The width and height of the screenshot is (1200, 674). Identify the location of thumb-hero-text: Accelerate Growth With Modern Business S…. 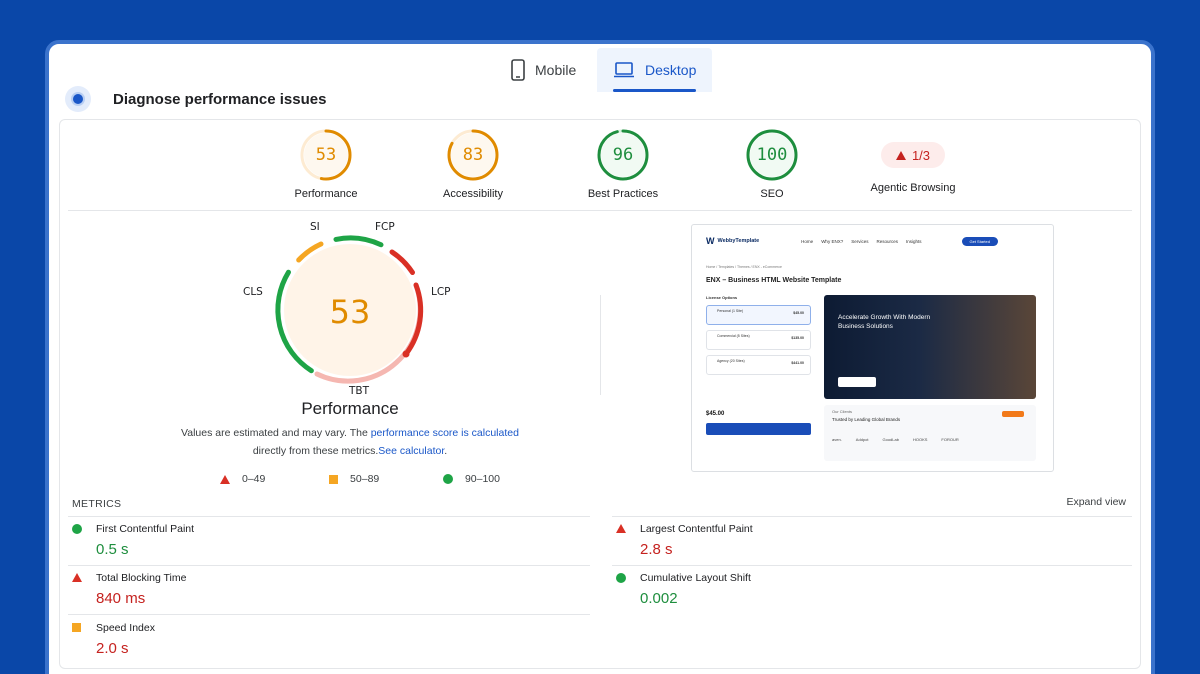
(884, 322).